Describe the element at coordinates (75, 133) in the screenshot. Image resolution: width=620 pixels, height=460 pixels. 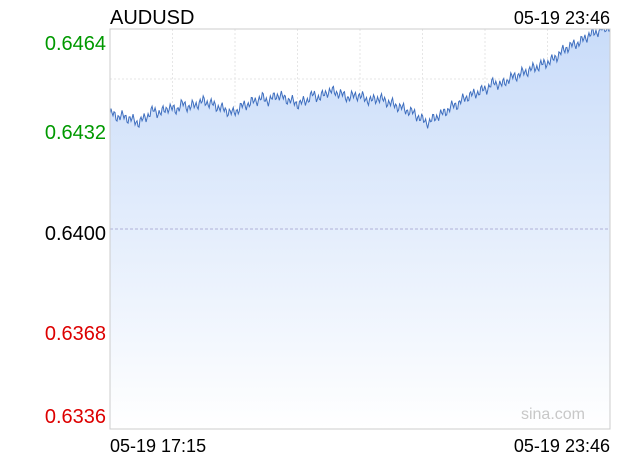
I see `y-tick-label: 0.6432` at that location.